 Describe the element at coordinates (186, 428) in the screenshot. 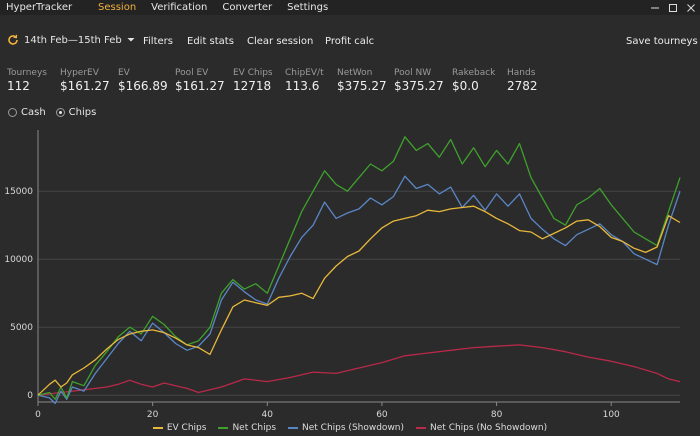

I see `legend-label: EV Chips` at that location.